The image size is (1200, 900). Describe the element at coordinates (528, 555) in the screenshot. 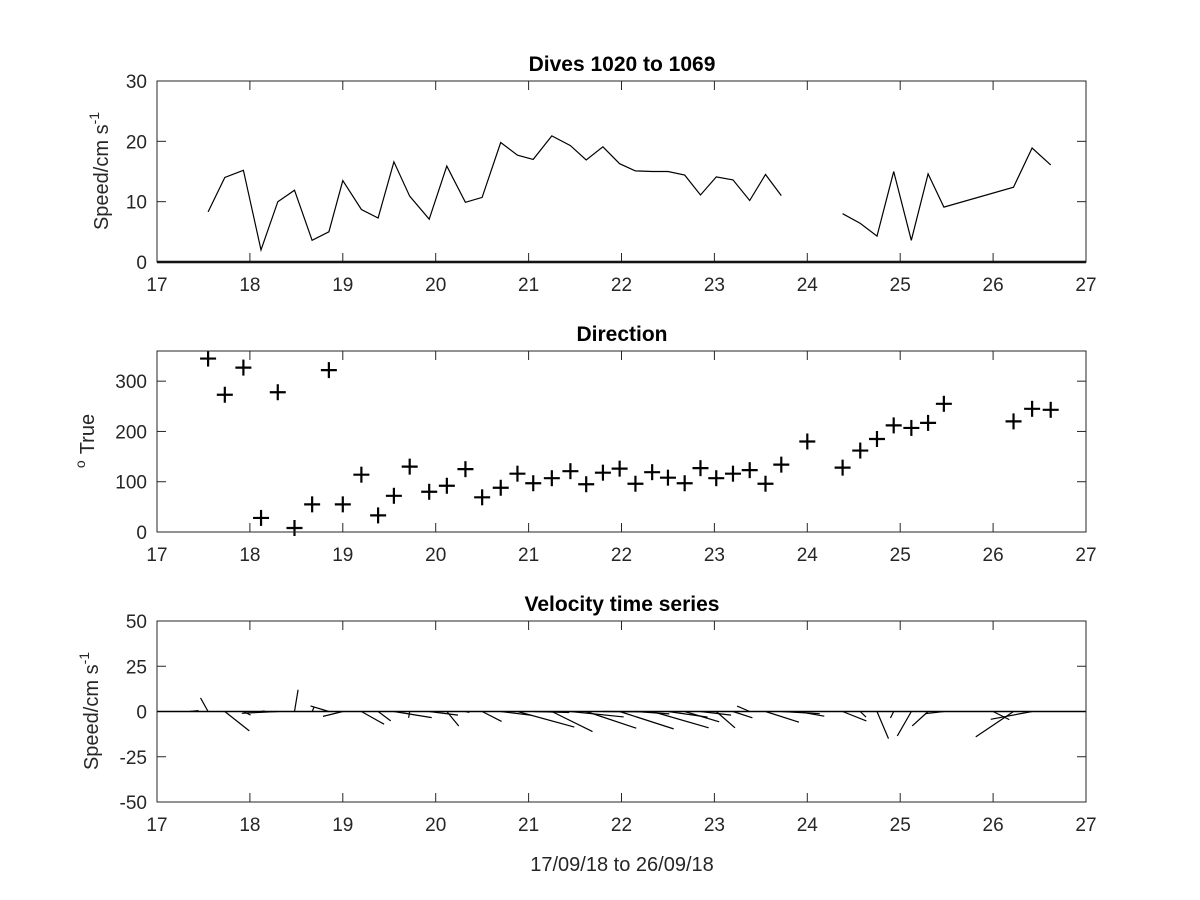

I see `direction-xtick-label: 21` at that location.